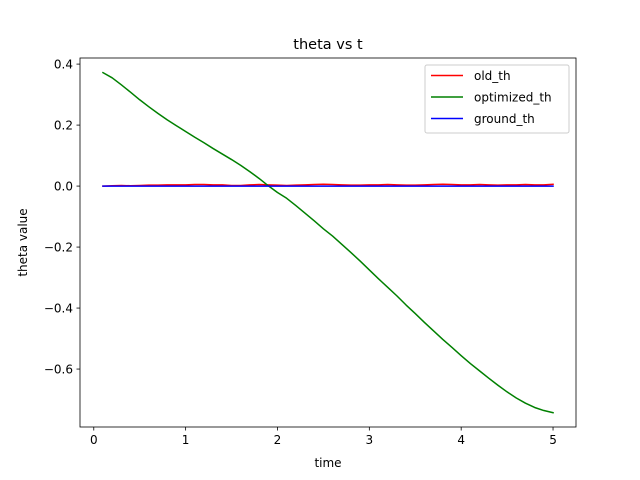 This screenshot has height=480, width=640. I want to click on legend-box, so click(497, 99).